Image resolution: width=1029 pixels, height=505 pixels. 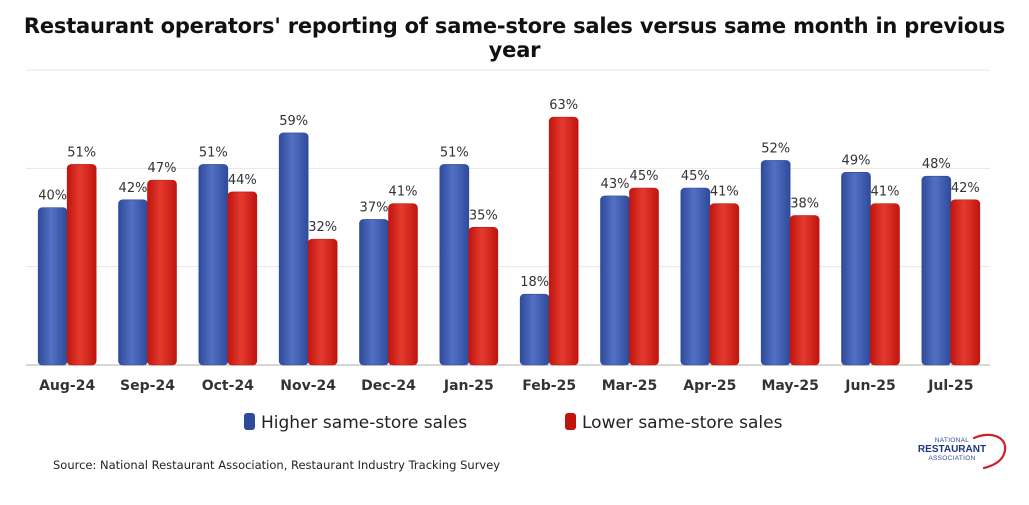 I want to click on legend-label-higher: Higher same-store sales, so click(x=364, y=423).